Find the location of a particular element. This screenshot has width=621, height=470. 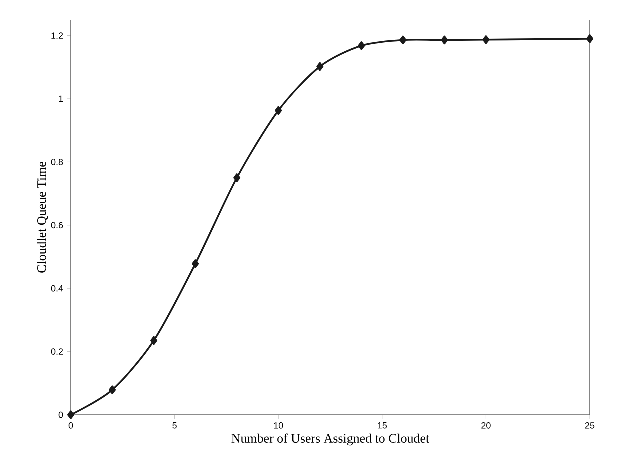

x-tick-label: 25 is located at coordinates (590, 425).